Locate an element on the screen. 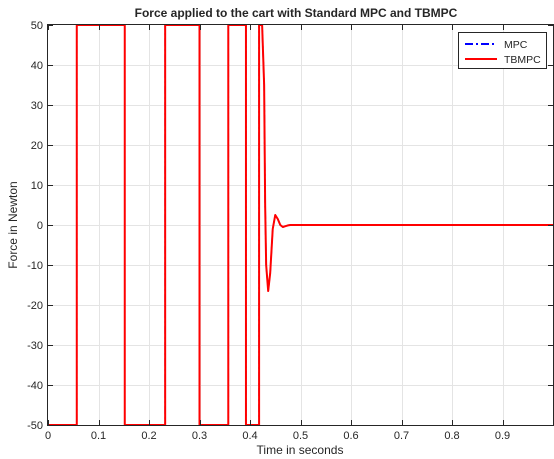 Image resolution: width=554 pixels, height=459 pixels. y-tick-label: -40 is located at coordinates (35, 386).